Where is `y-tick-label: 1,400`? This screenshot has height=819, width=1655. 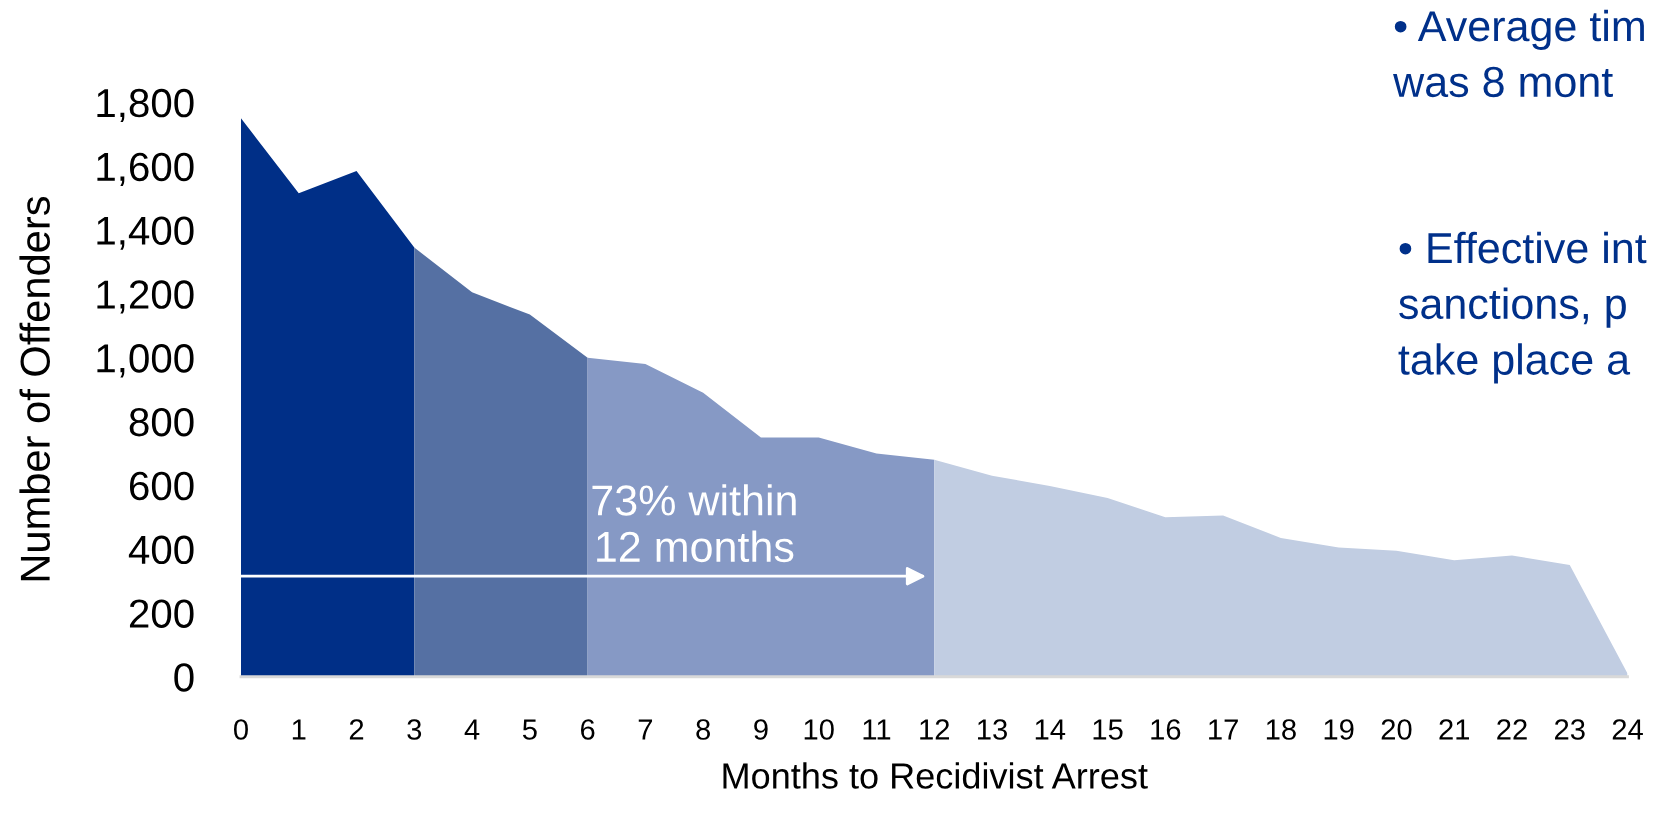 y-tick-label: 1,400 is located at coordinates (145, 233).